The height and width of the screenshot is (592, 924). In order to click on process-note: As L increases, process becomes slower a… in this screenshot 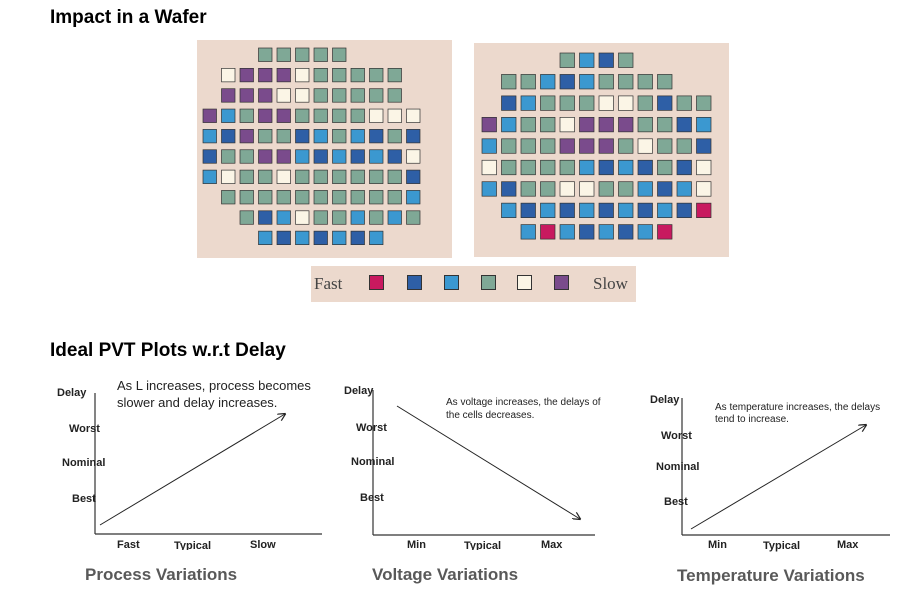, I will do `click(214, 394)`.